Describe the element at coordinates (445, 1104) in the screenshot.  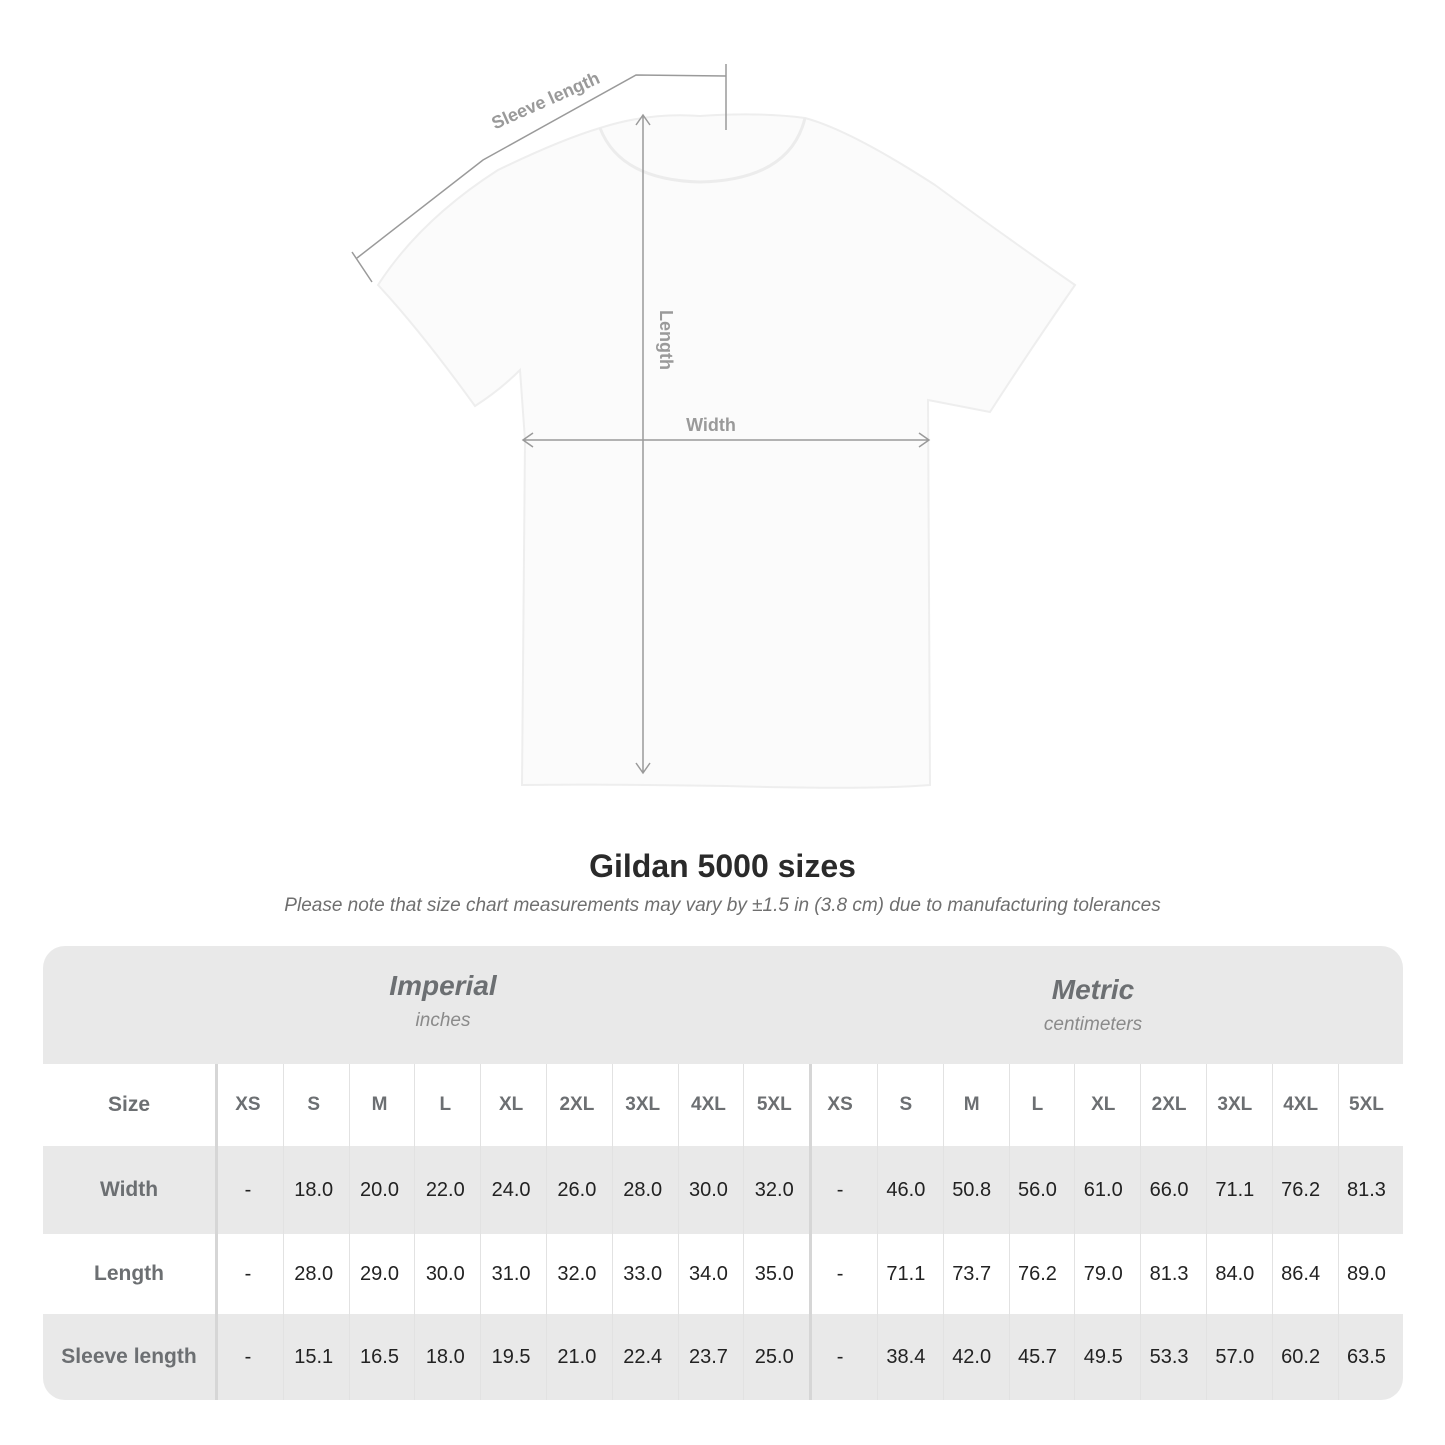
I see `size-header-cell: L` at that location.